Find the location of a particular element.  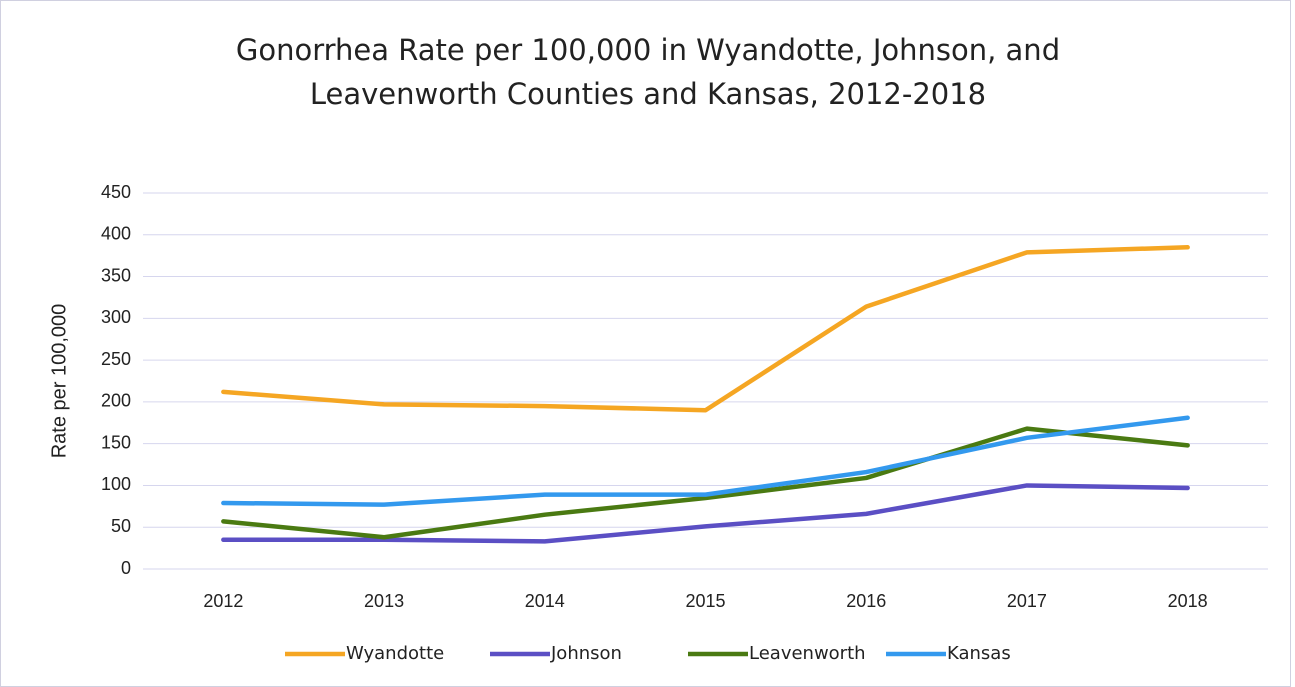

y-tick-label: 400 is located at coordinates (116, 234).